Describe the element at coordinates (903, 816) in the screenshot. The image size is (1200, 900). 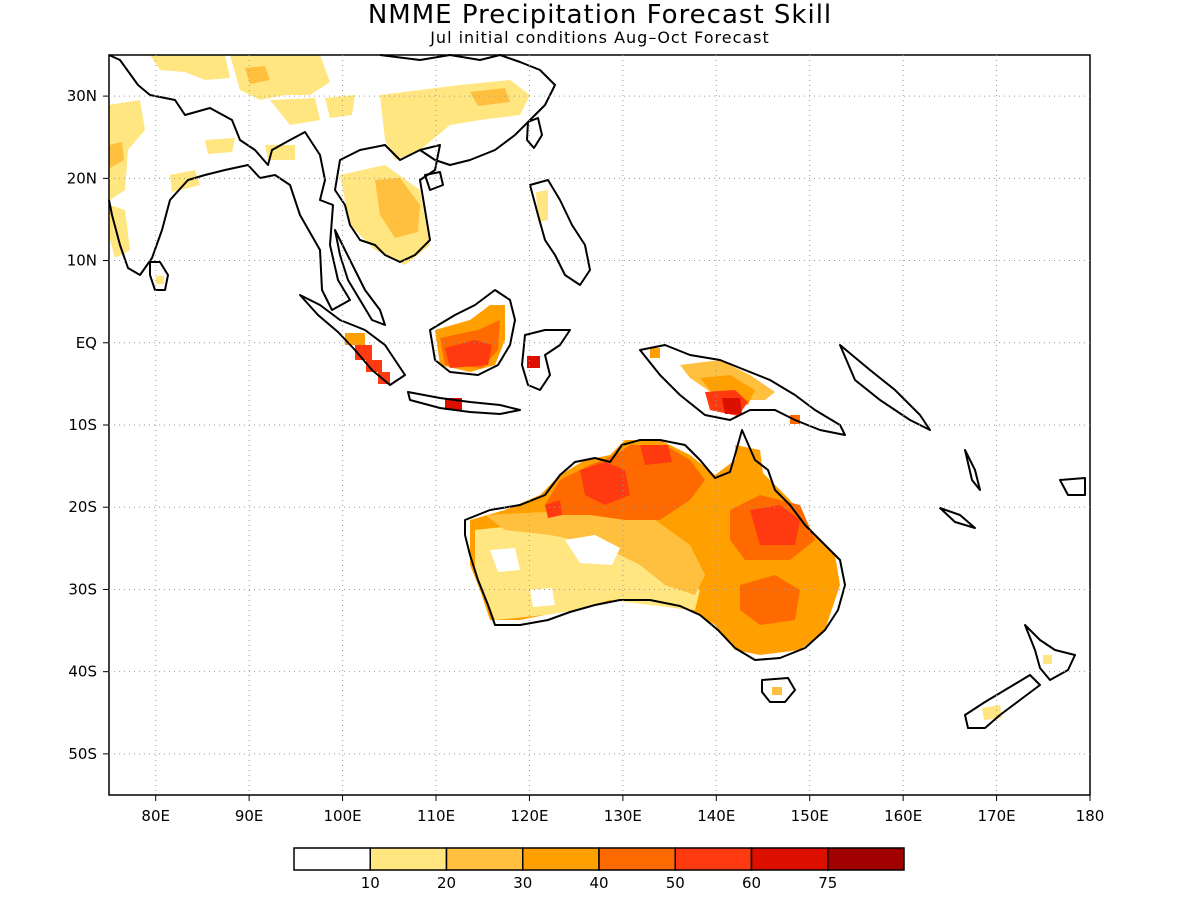
I see `x-tick-label: 160E` at that location.